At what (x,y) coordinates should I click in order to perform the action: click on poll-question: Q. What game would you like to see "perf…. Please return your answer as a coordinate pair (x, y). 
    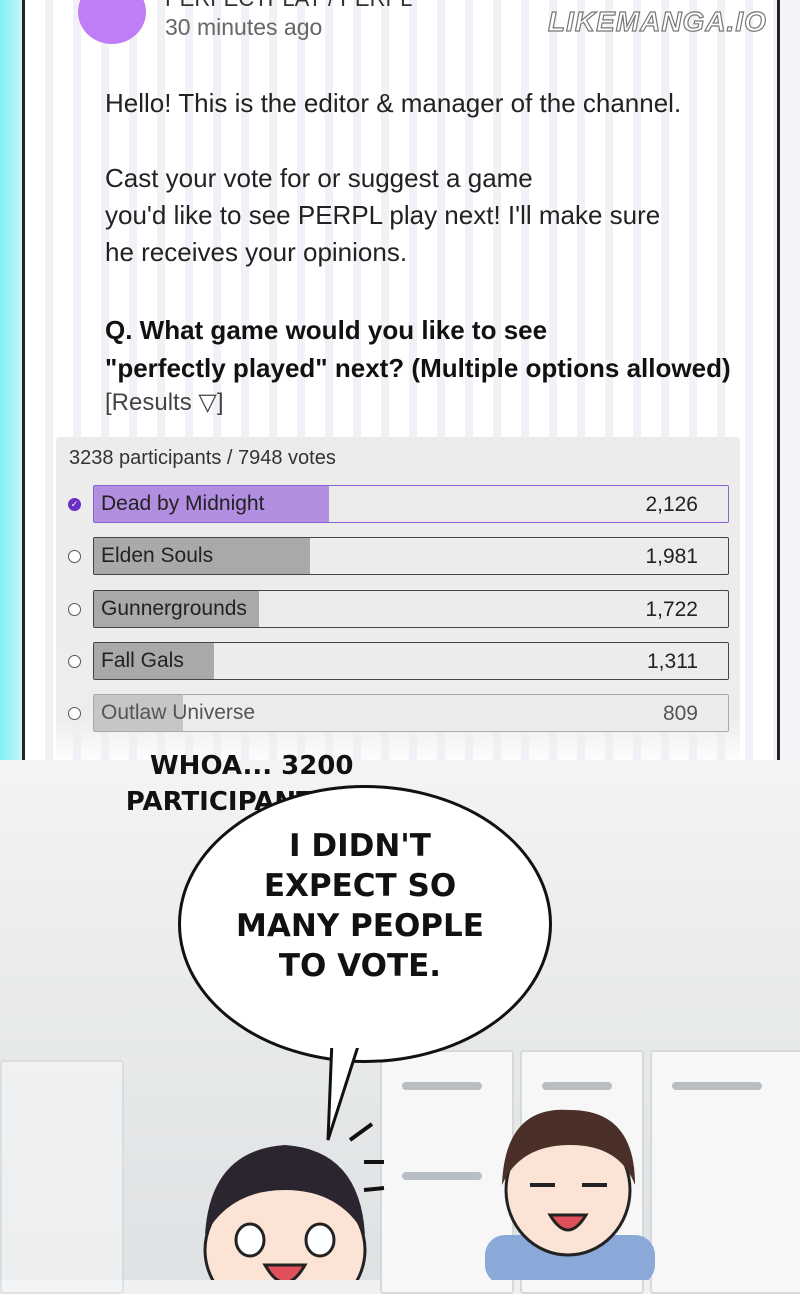
    Looking at the image, I should click on (418, 349).